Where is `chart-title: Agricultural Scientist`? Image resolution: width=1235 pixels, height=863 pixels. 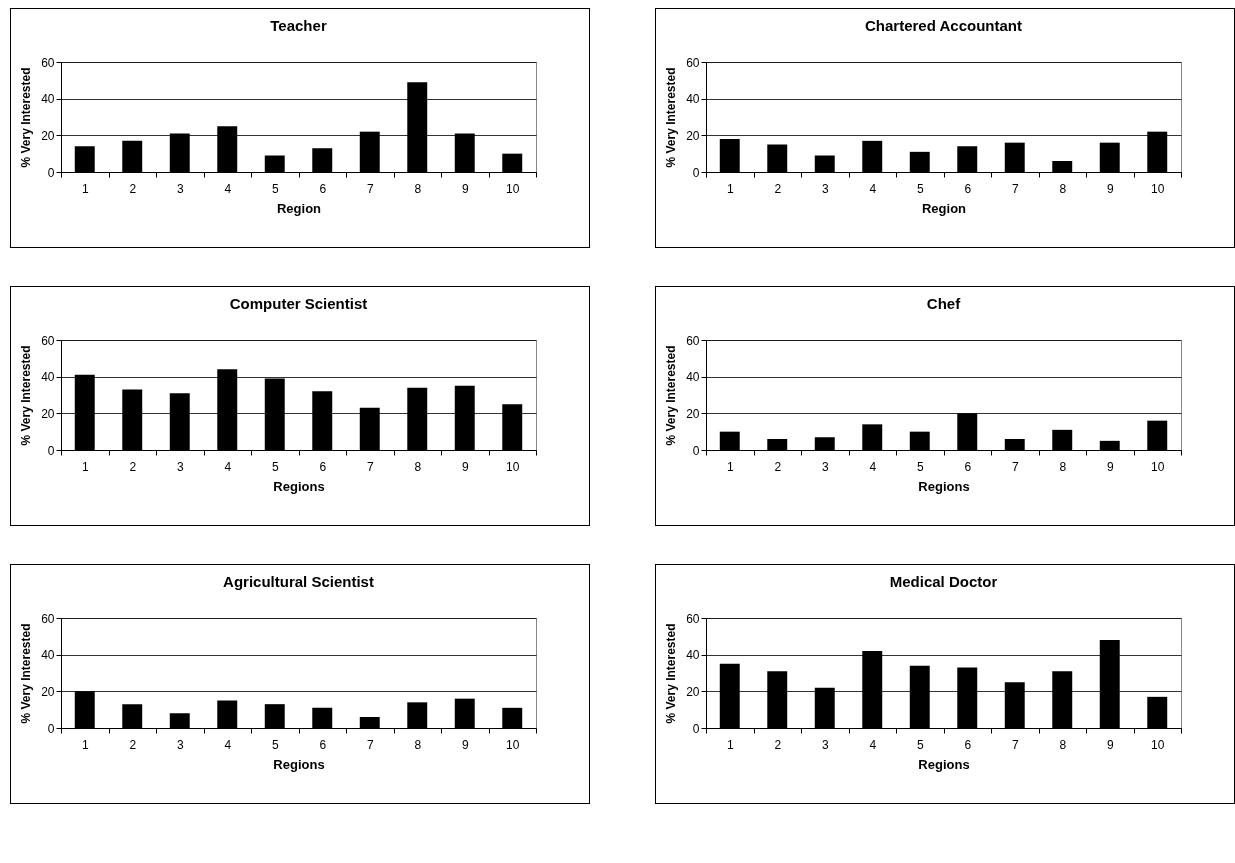 chart-title: Agricultural Scientist is located at coordinates (298, 581).